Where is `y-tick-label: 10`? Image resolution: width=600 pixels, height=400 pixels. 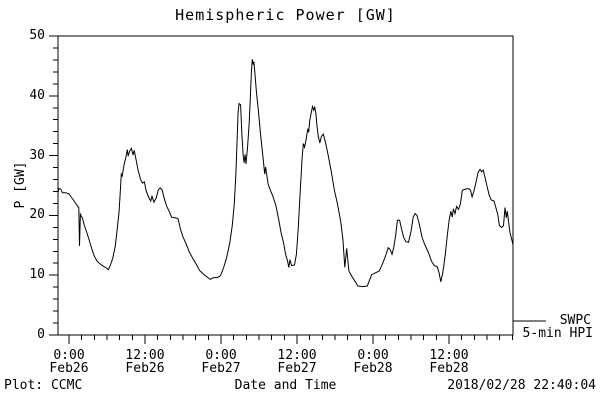
y-tick-label: 10 is located at coordinates (37, 275).